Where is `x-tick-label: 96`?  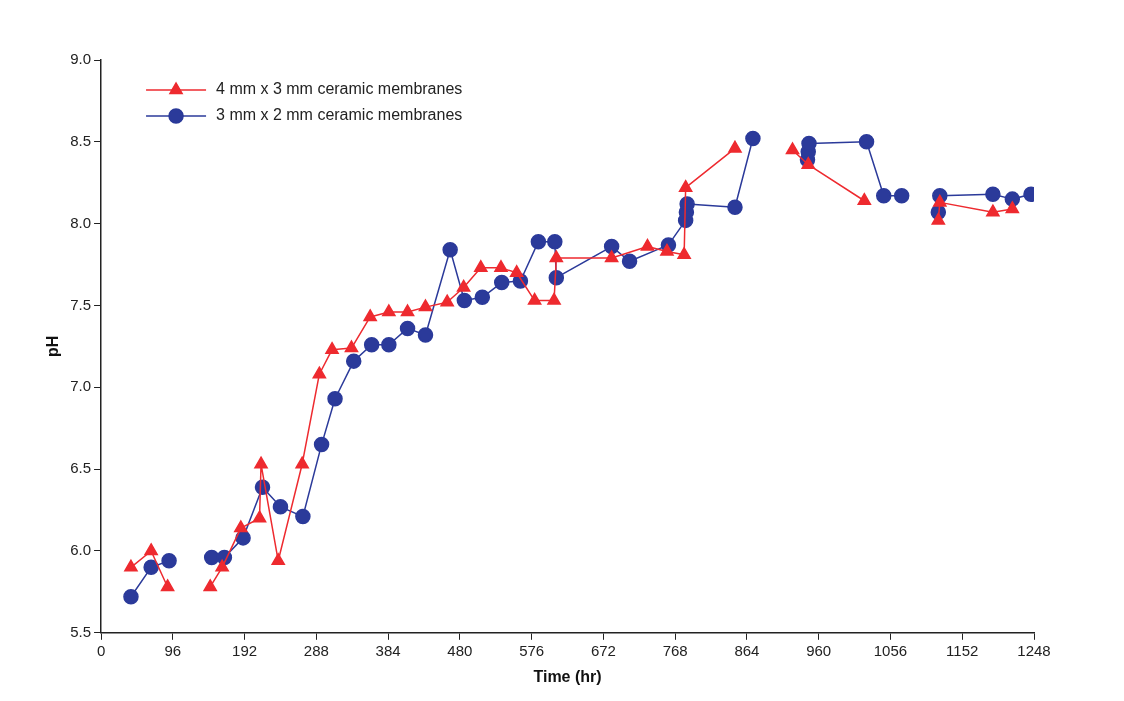 x-tick-label: 96 is located at coordinates (173, 650).